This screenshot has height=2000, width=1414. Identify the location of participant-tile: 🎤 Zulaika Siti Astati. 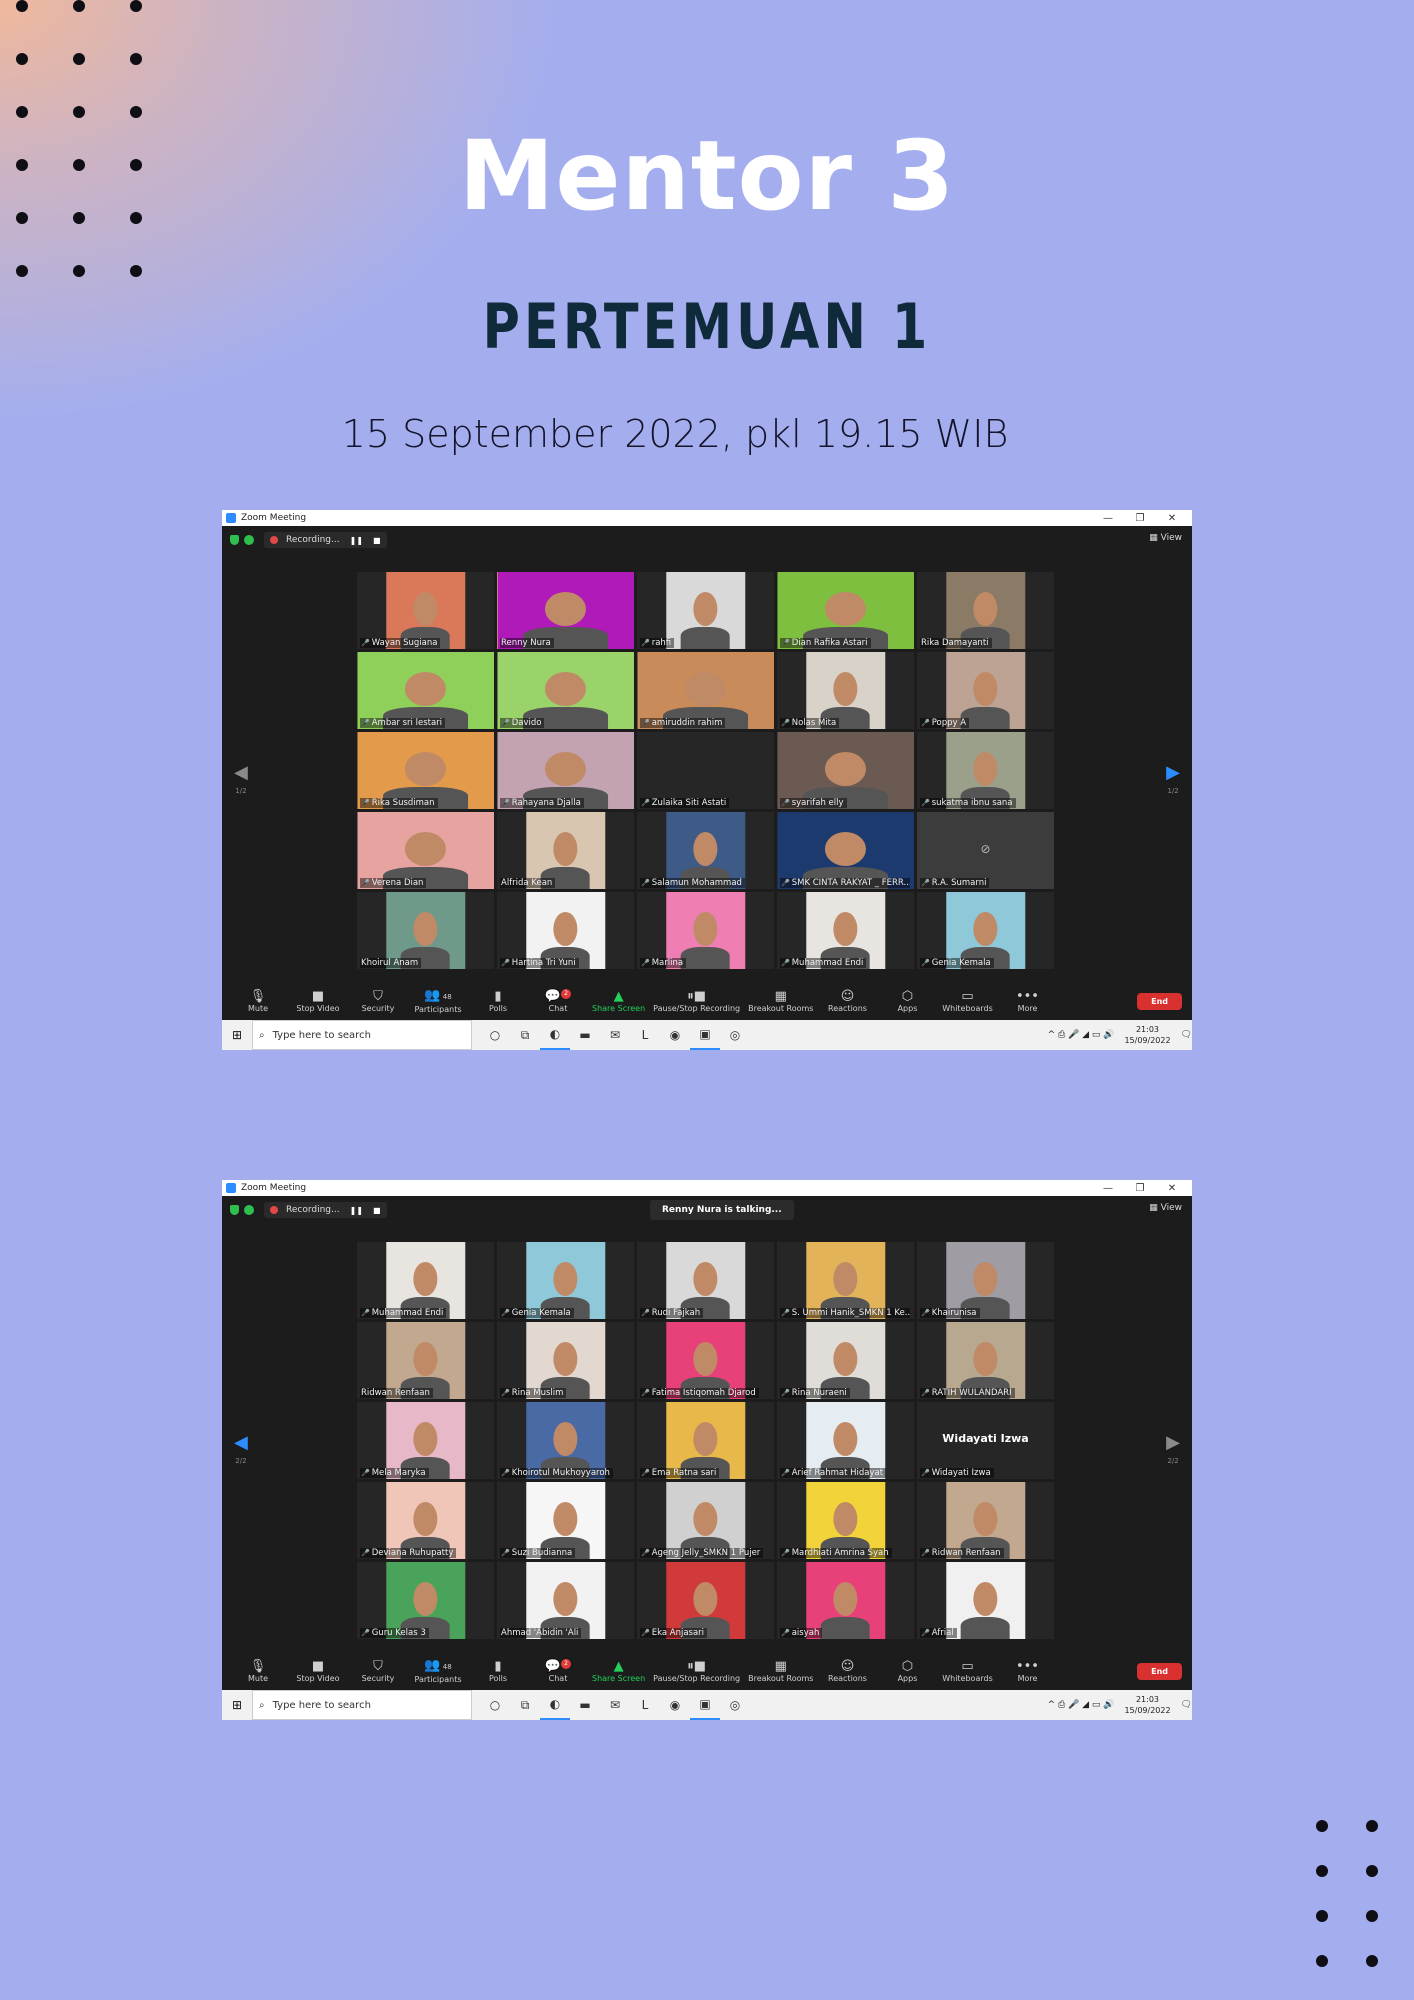
(705, 770).